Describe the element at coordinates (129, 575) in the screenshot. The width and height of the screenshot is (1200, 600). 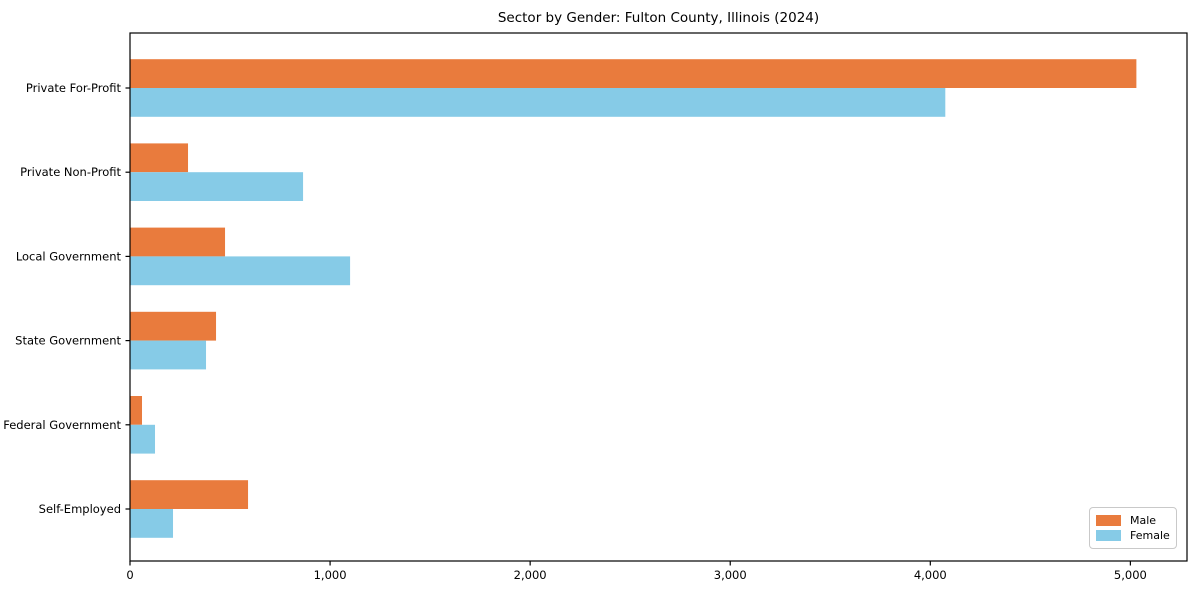
I see `x-tick-label: 0` at that location.